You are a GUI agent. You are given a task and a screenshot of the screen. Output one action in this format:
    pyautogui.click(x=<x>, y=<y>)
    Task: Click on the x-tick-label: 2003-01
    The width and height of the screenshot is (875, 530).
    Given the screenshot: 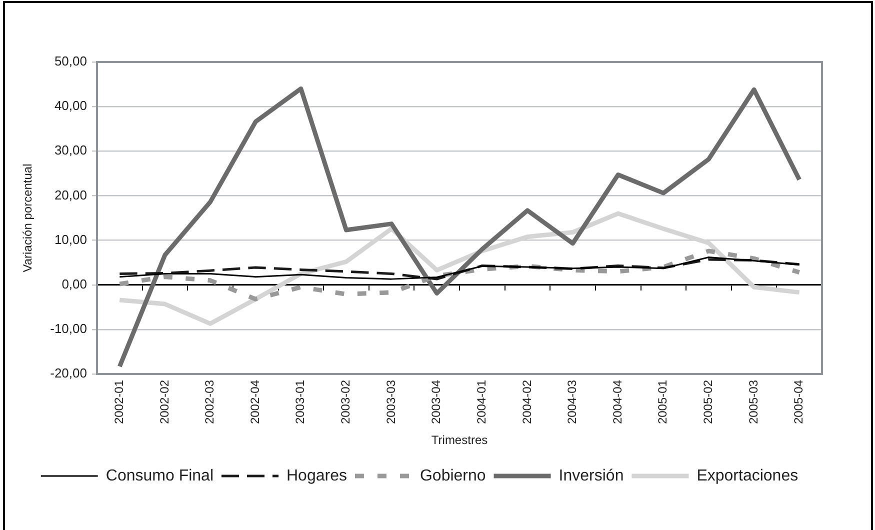 What is the action you would take?
    pyautogui.click(x=300, y=402)
    